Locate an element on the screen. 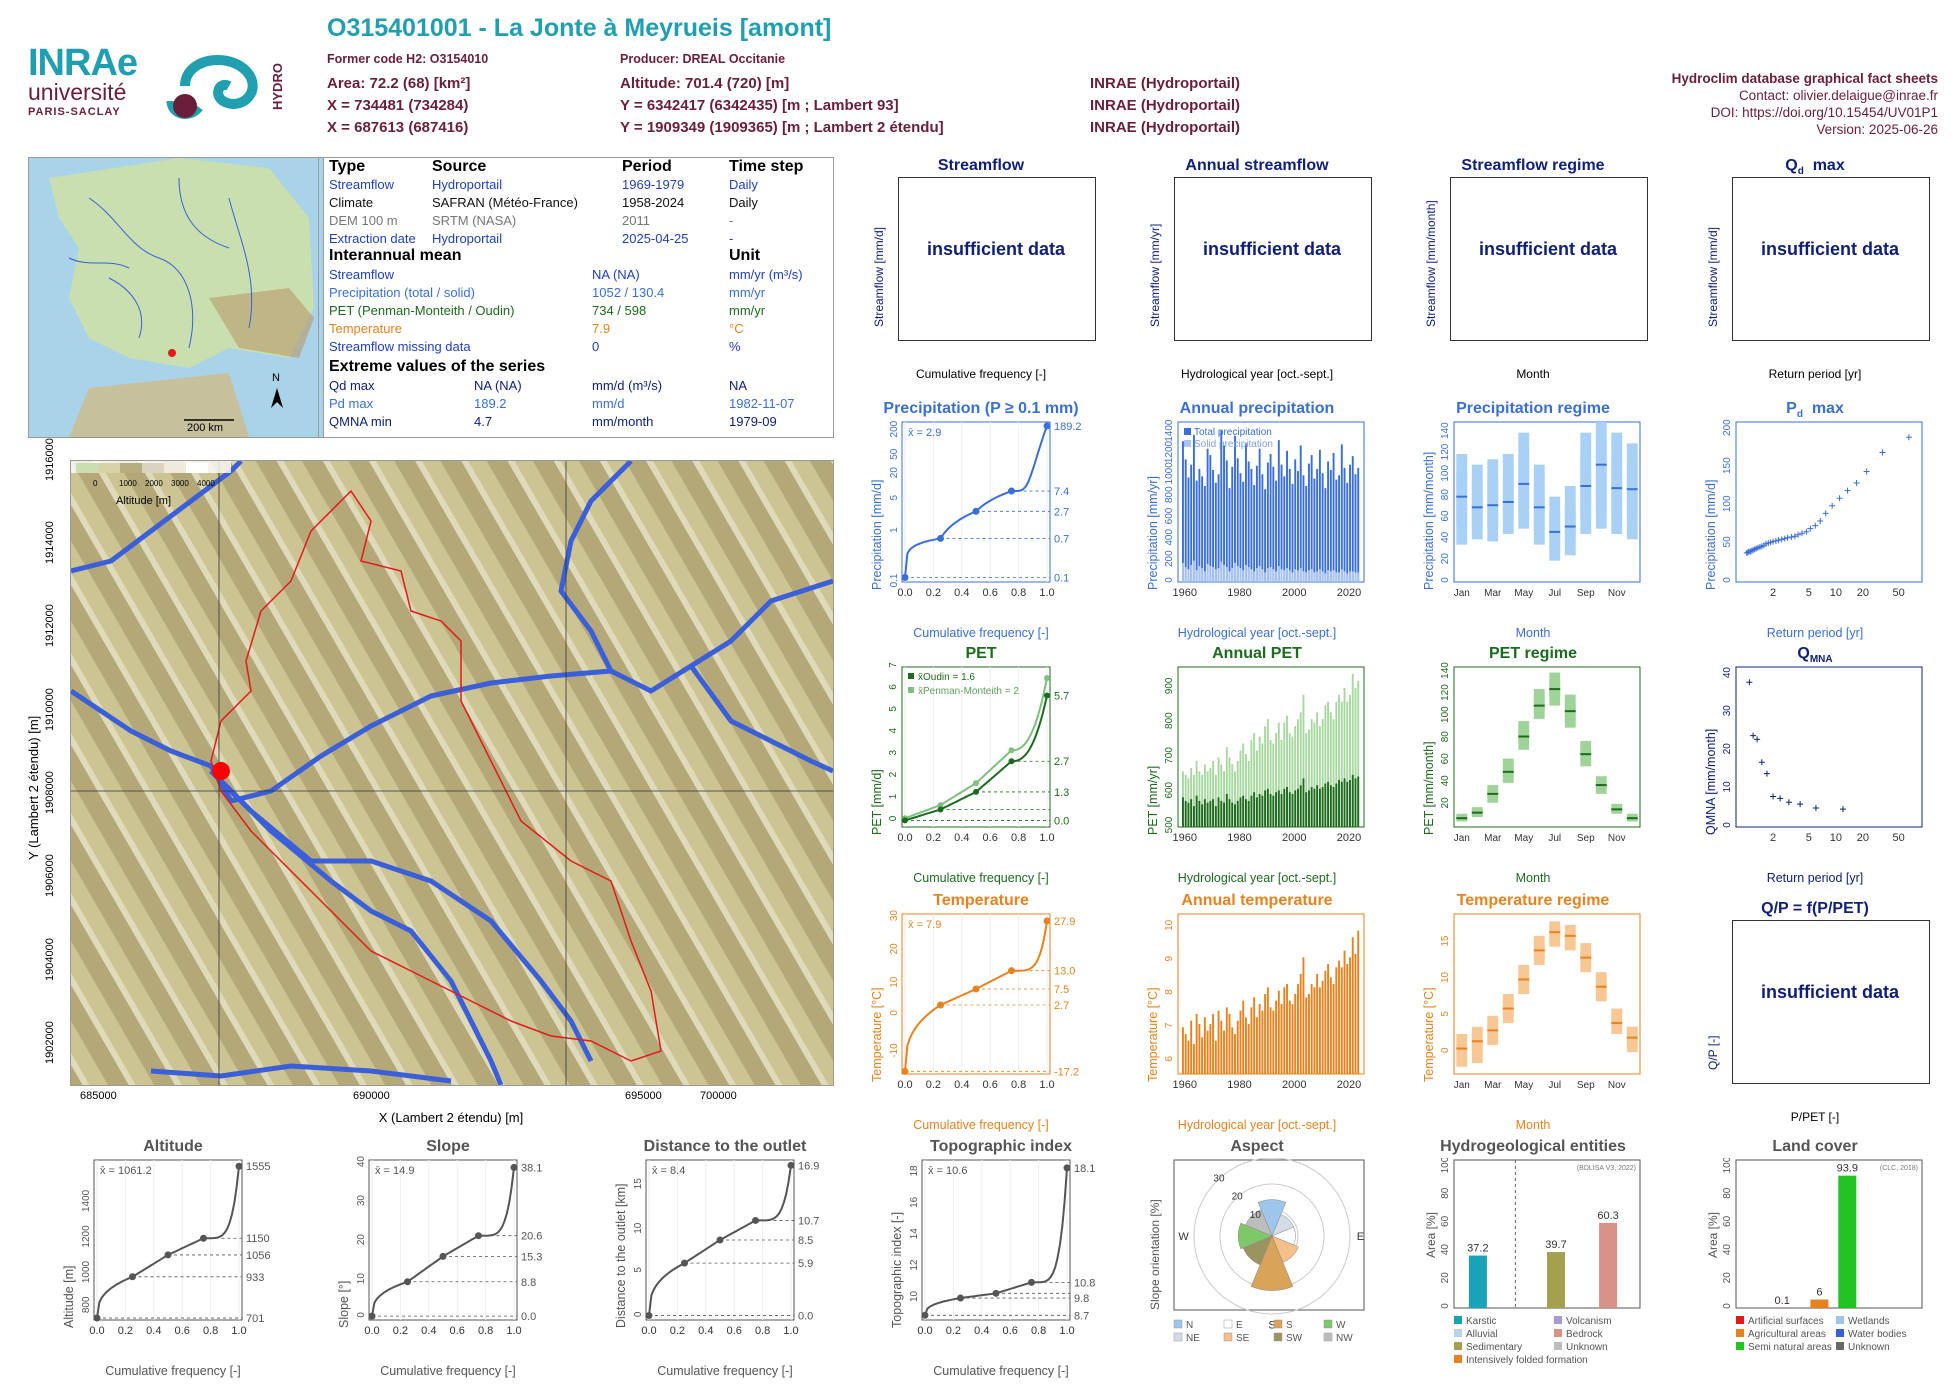  x-tick: Mar is located at coordinates (1493, 593).